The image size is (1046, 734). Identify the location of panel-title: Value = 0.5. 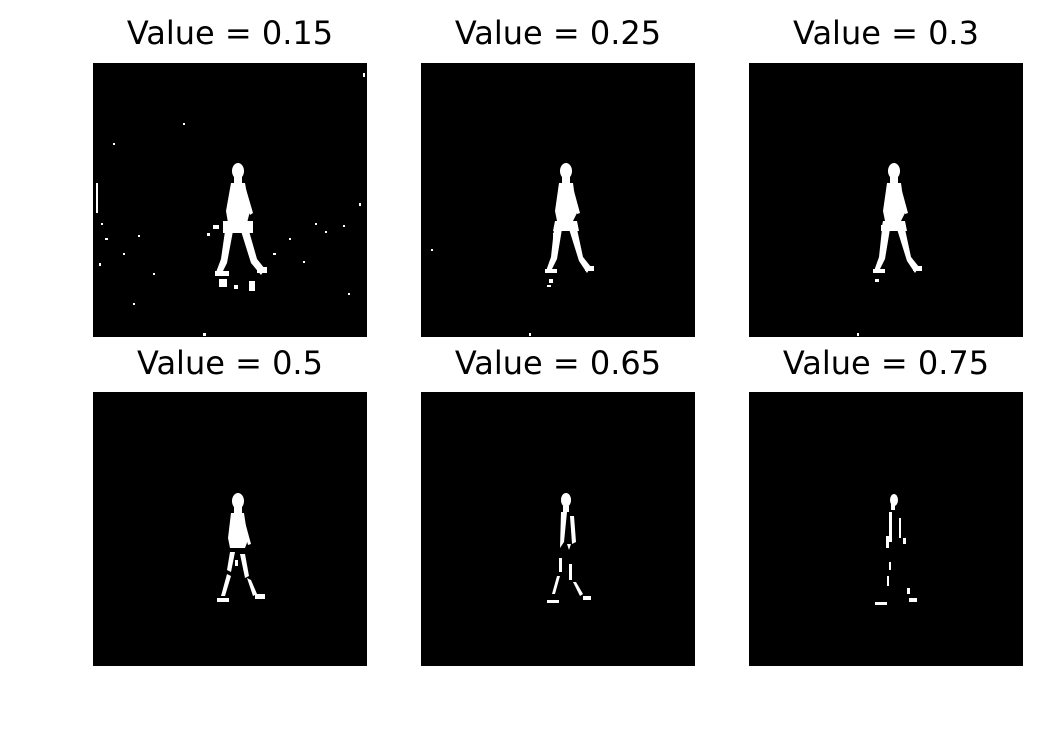
(230, 363).